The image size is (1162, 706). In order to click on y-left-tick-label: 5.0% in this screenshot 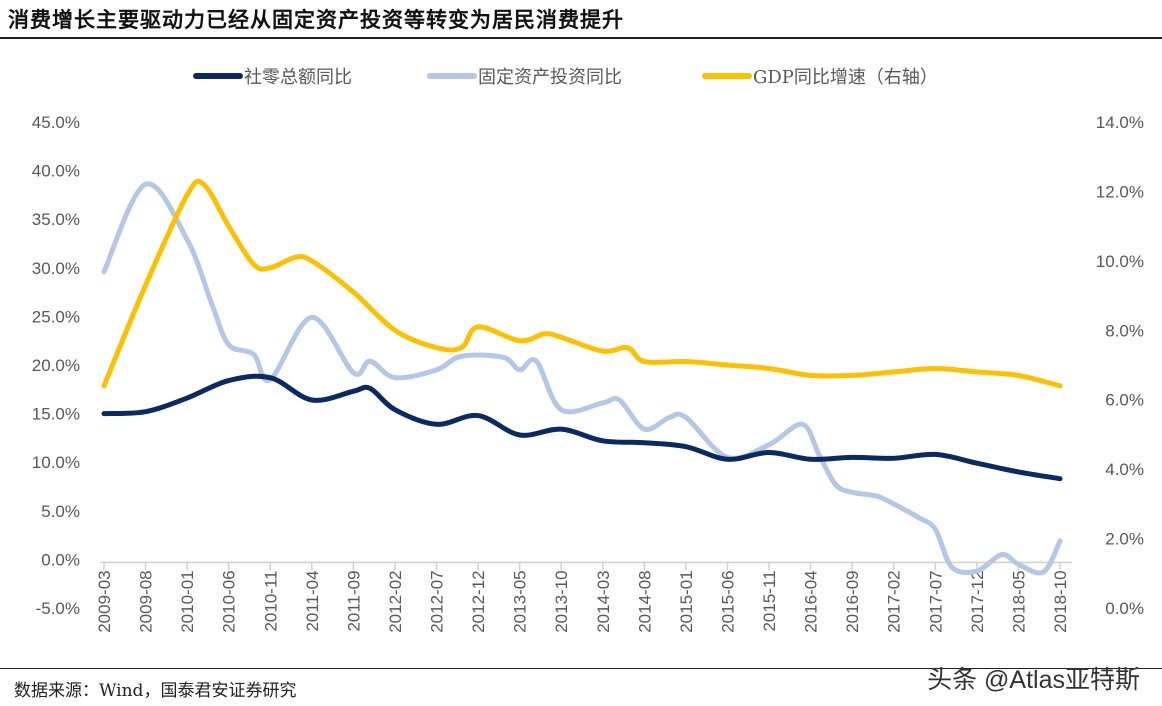, I will do `click(60, 511)`.